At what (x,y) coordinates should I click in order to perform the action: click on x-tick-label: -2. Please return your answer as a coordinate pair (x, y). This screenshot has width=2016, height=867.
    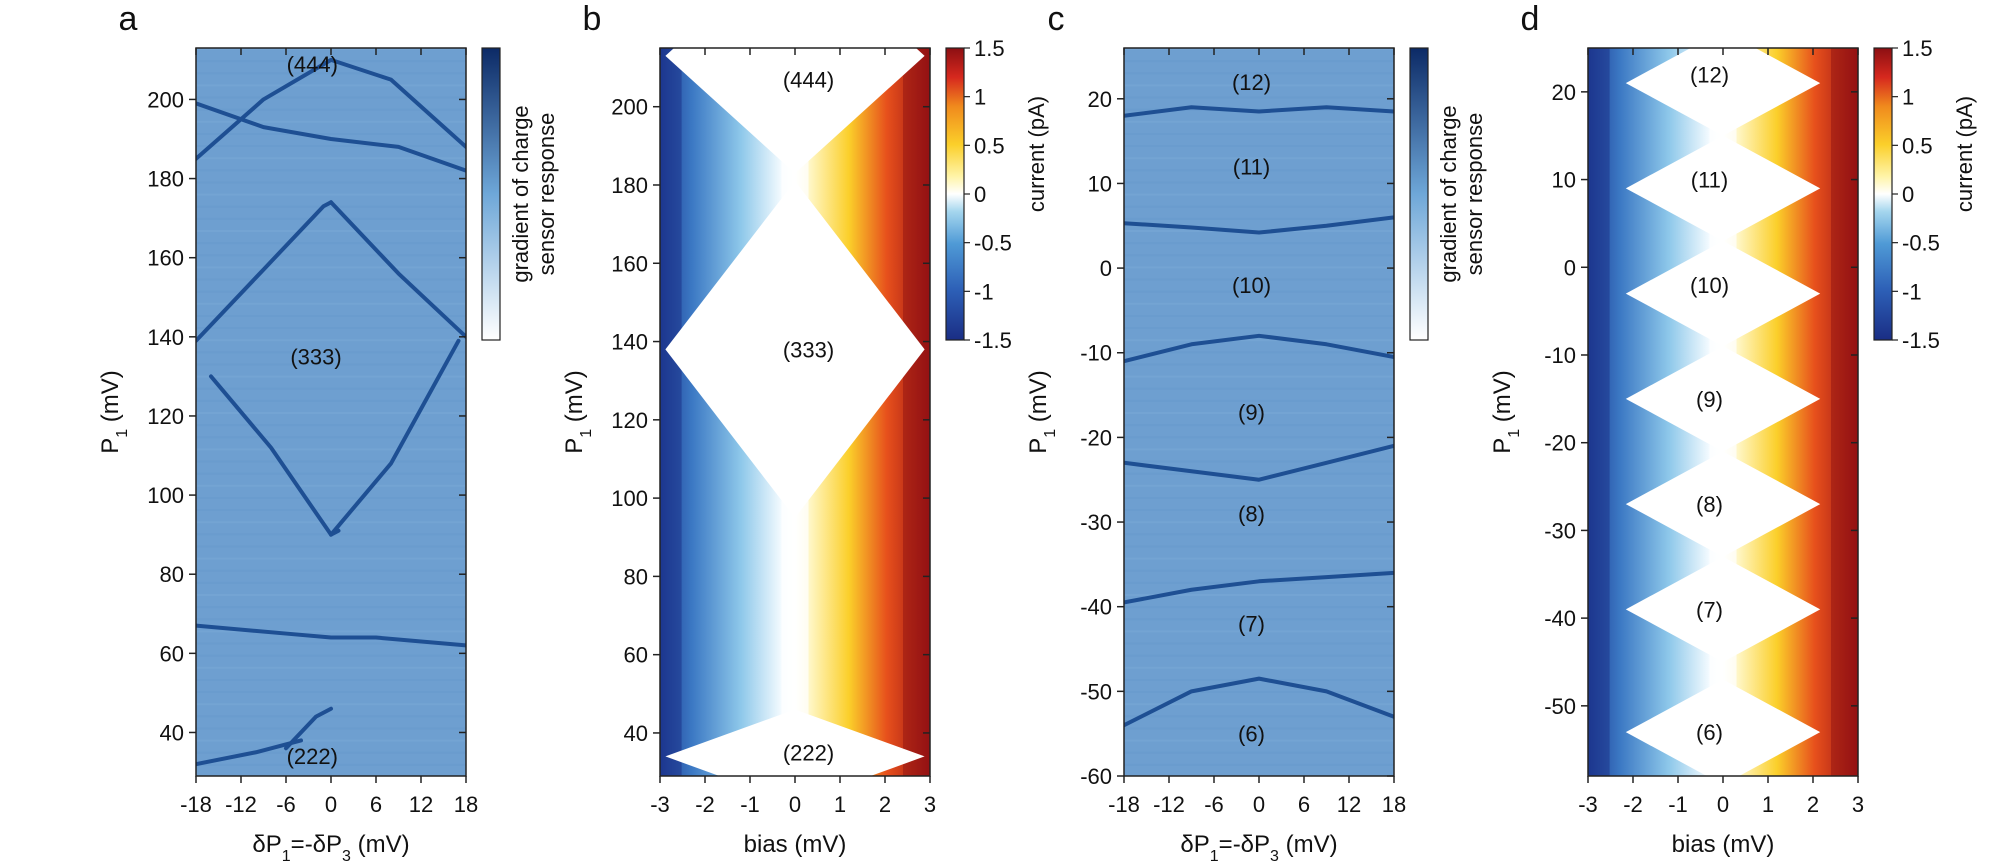
    Looking at the image, I should click on (705, 804).